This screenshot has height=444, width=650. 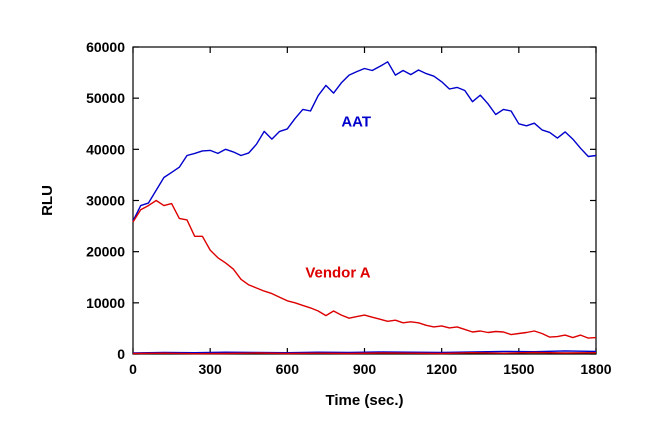 What do you see at coordinates (105, 149) in the screenshot?
I see `y-tick-label: 40000` at bounding box center [105, 149].